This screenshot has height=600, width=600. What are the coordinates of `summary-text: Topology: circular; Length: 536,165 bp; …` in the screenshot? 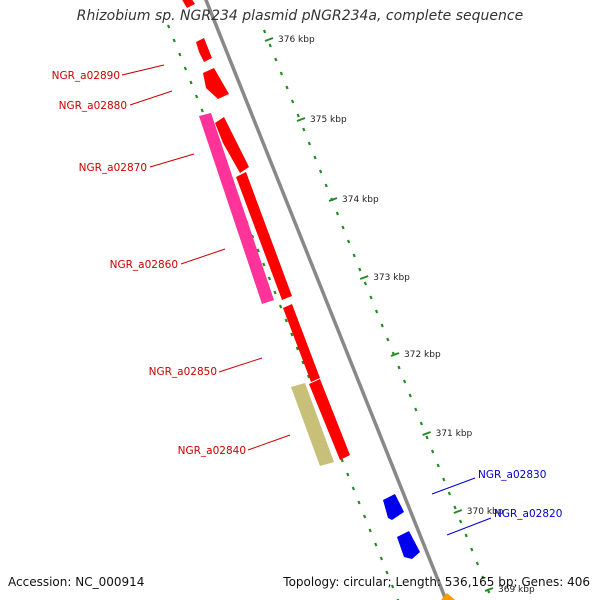 It's located at (436, 582).